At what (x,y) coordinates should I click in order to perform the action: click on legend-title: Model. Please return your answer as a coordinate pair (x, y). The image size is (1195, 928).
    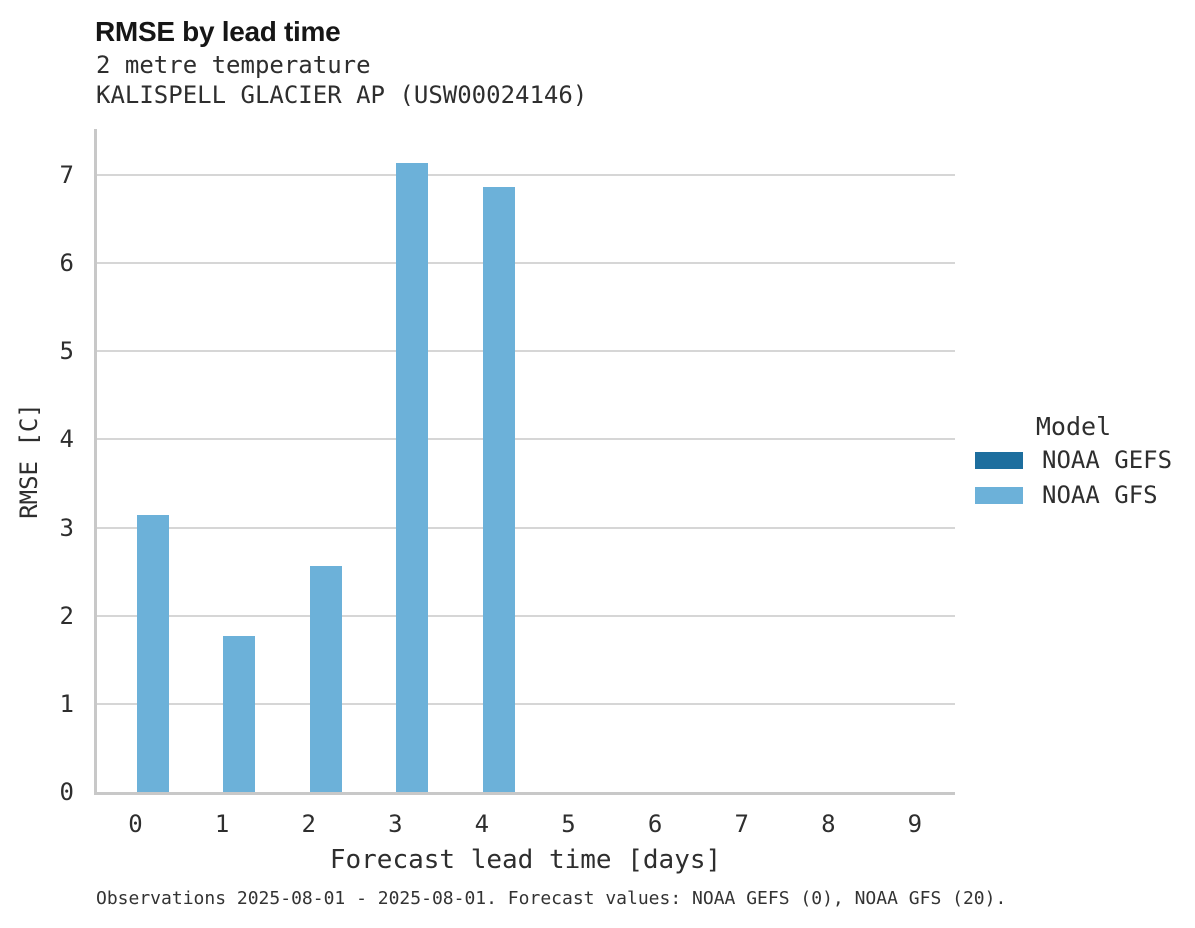
    Looking at the image, I should click on (1073, 426).